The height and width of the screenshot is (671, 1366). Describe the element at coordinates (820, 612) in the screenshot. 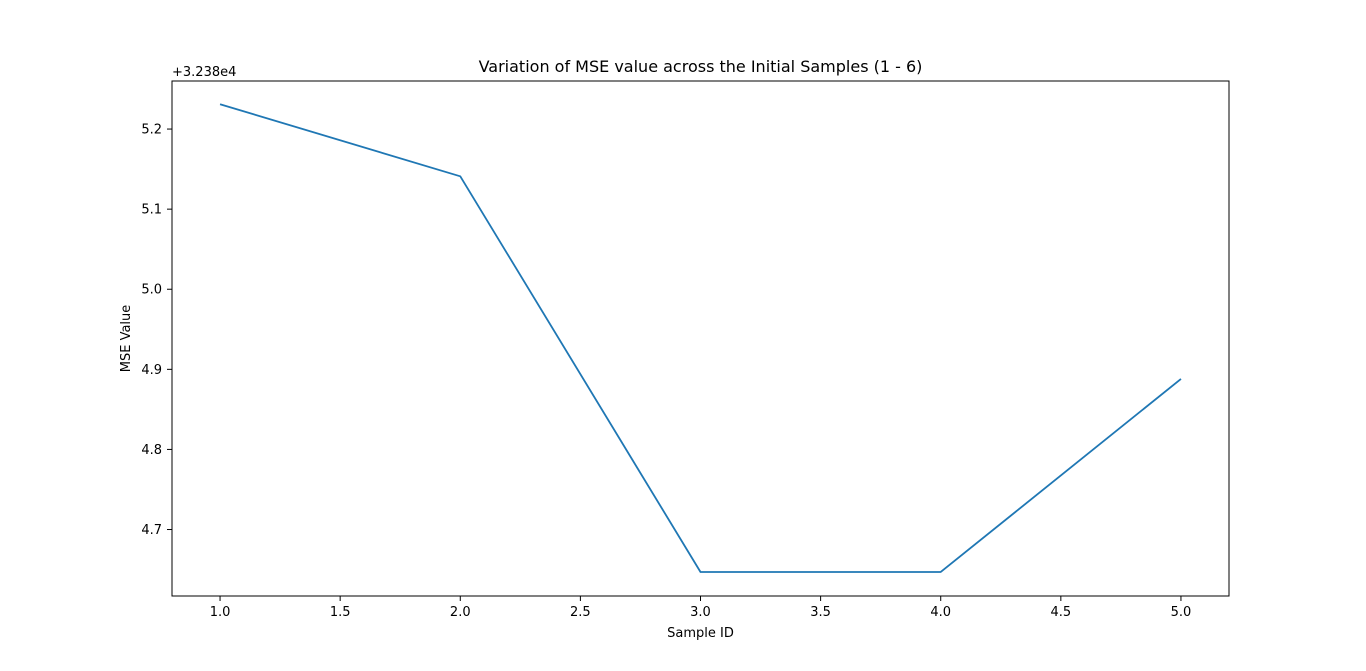

I see `x-tick-label: 3.5` at that location.